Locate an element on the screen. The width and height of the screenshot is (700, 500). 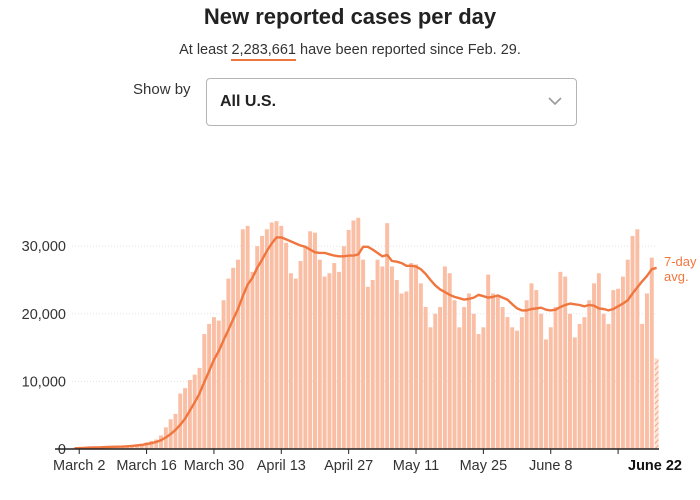
x-tick-label: April 27 is located at coordinates (348, 466).